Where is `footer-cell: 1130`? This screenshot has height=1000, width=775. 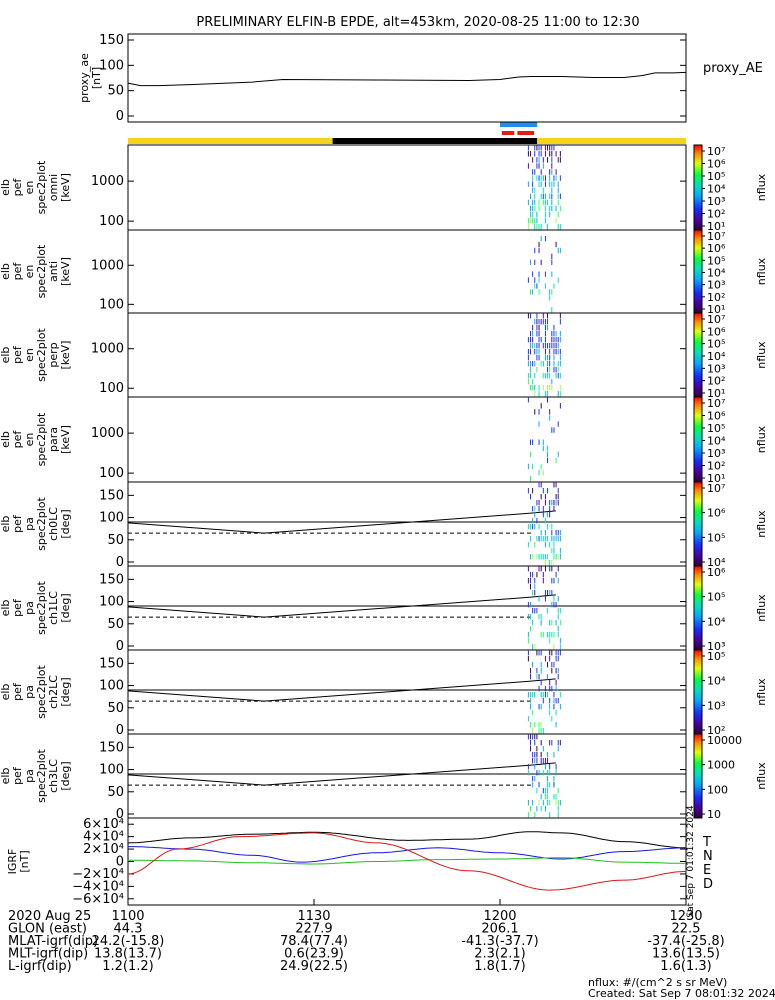
footer-cell: 1130 is located at coordinates (313, 916).